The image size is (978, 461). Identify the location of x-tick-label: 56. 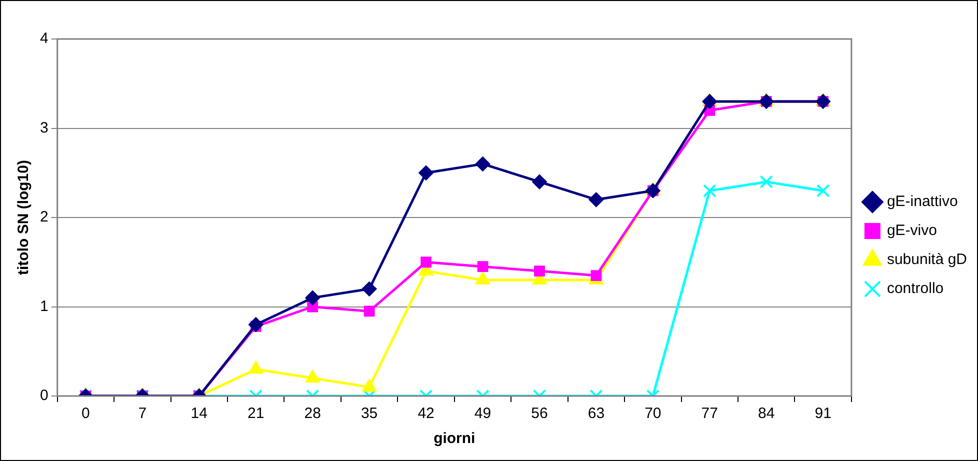
(539, 413).